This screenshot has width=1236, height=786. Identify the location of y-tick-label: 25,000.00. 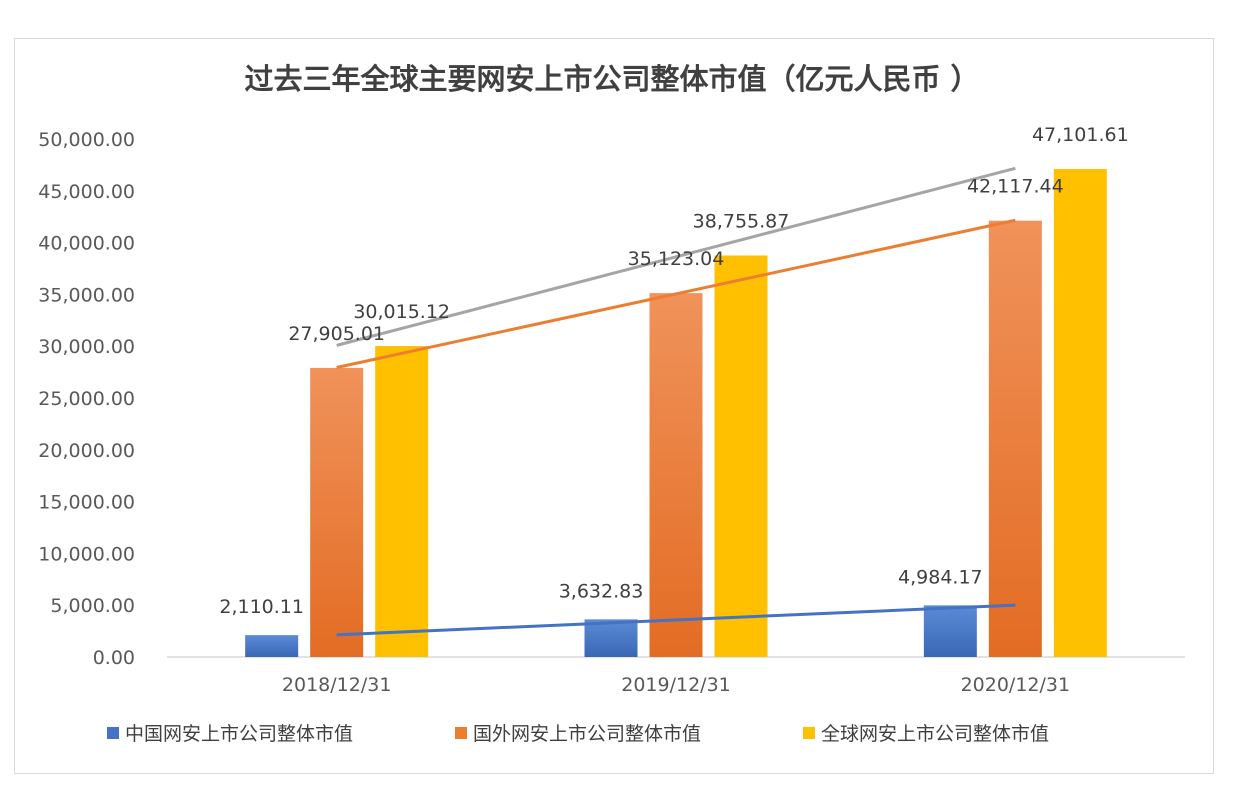
(86, 399).